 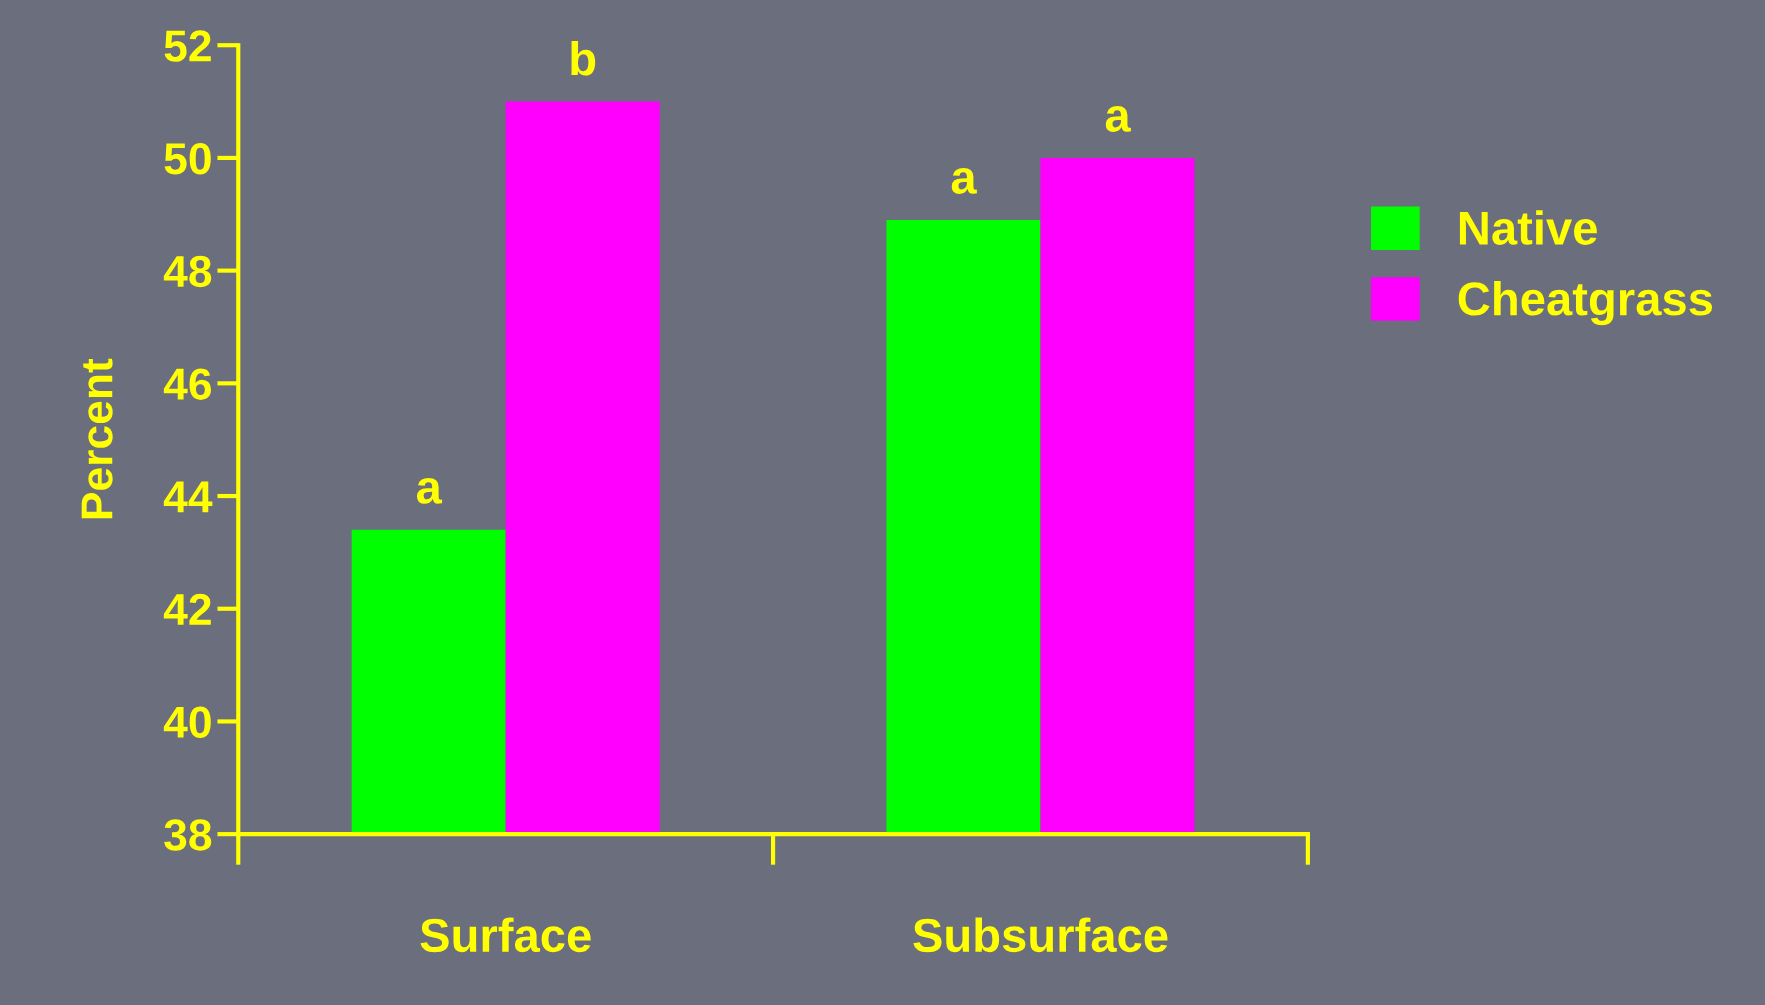 I want to click on y-tick-label: 40, so click(x=187, y=722).